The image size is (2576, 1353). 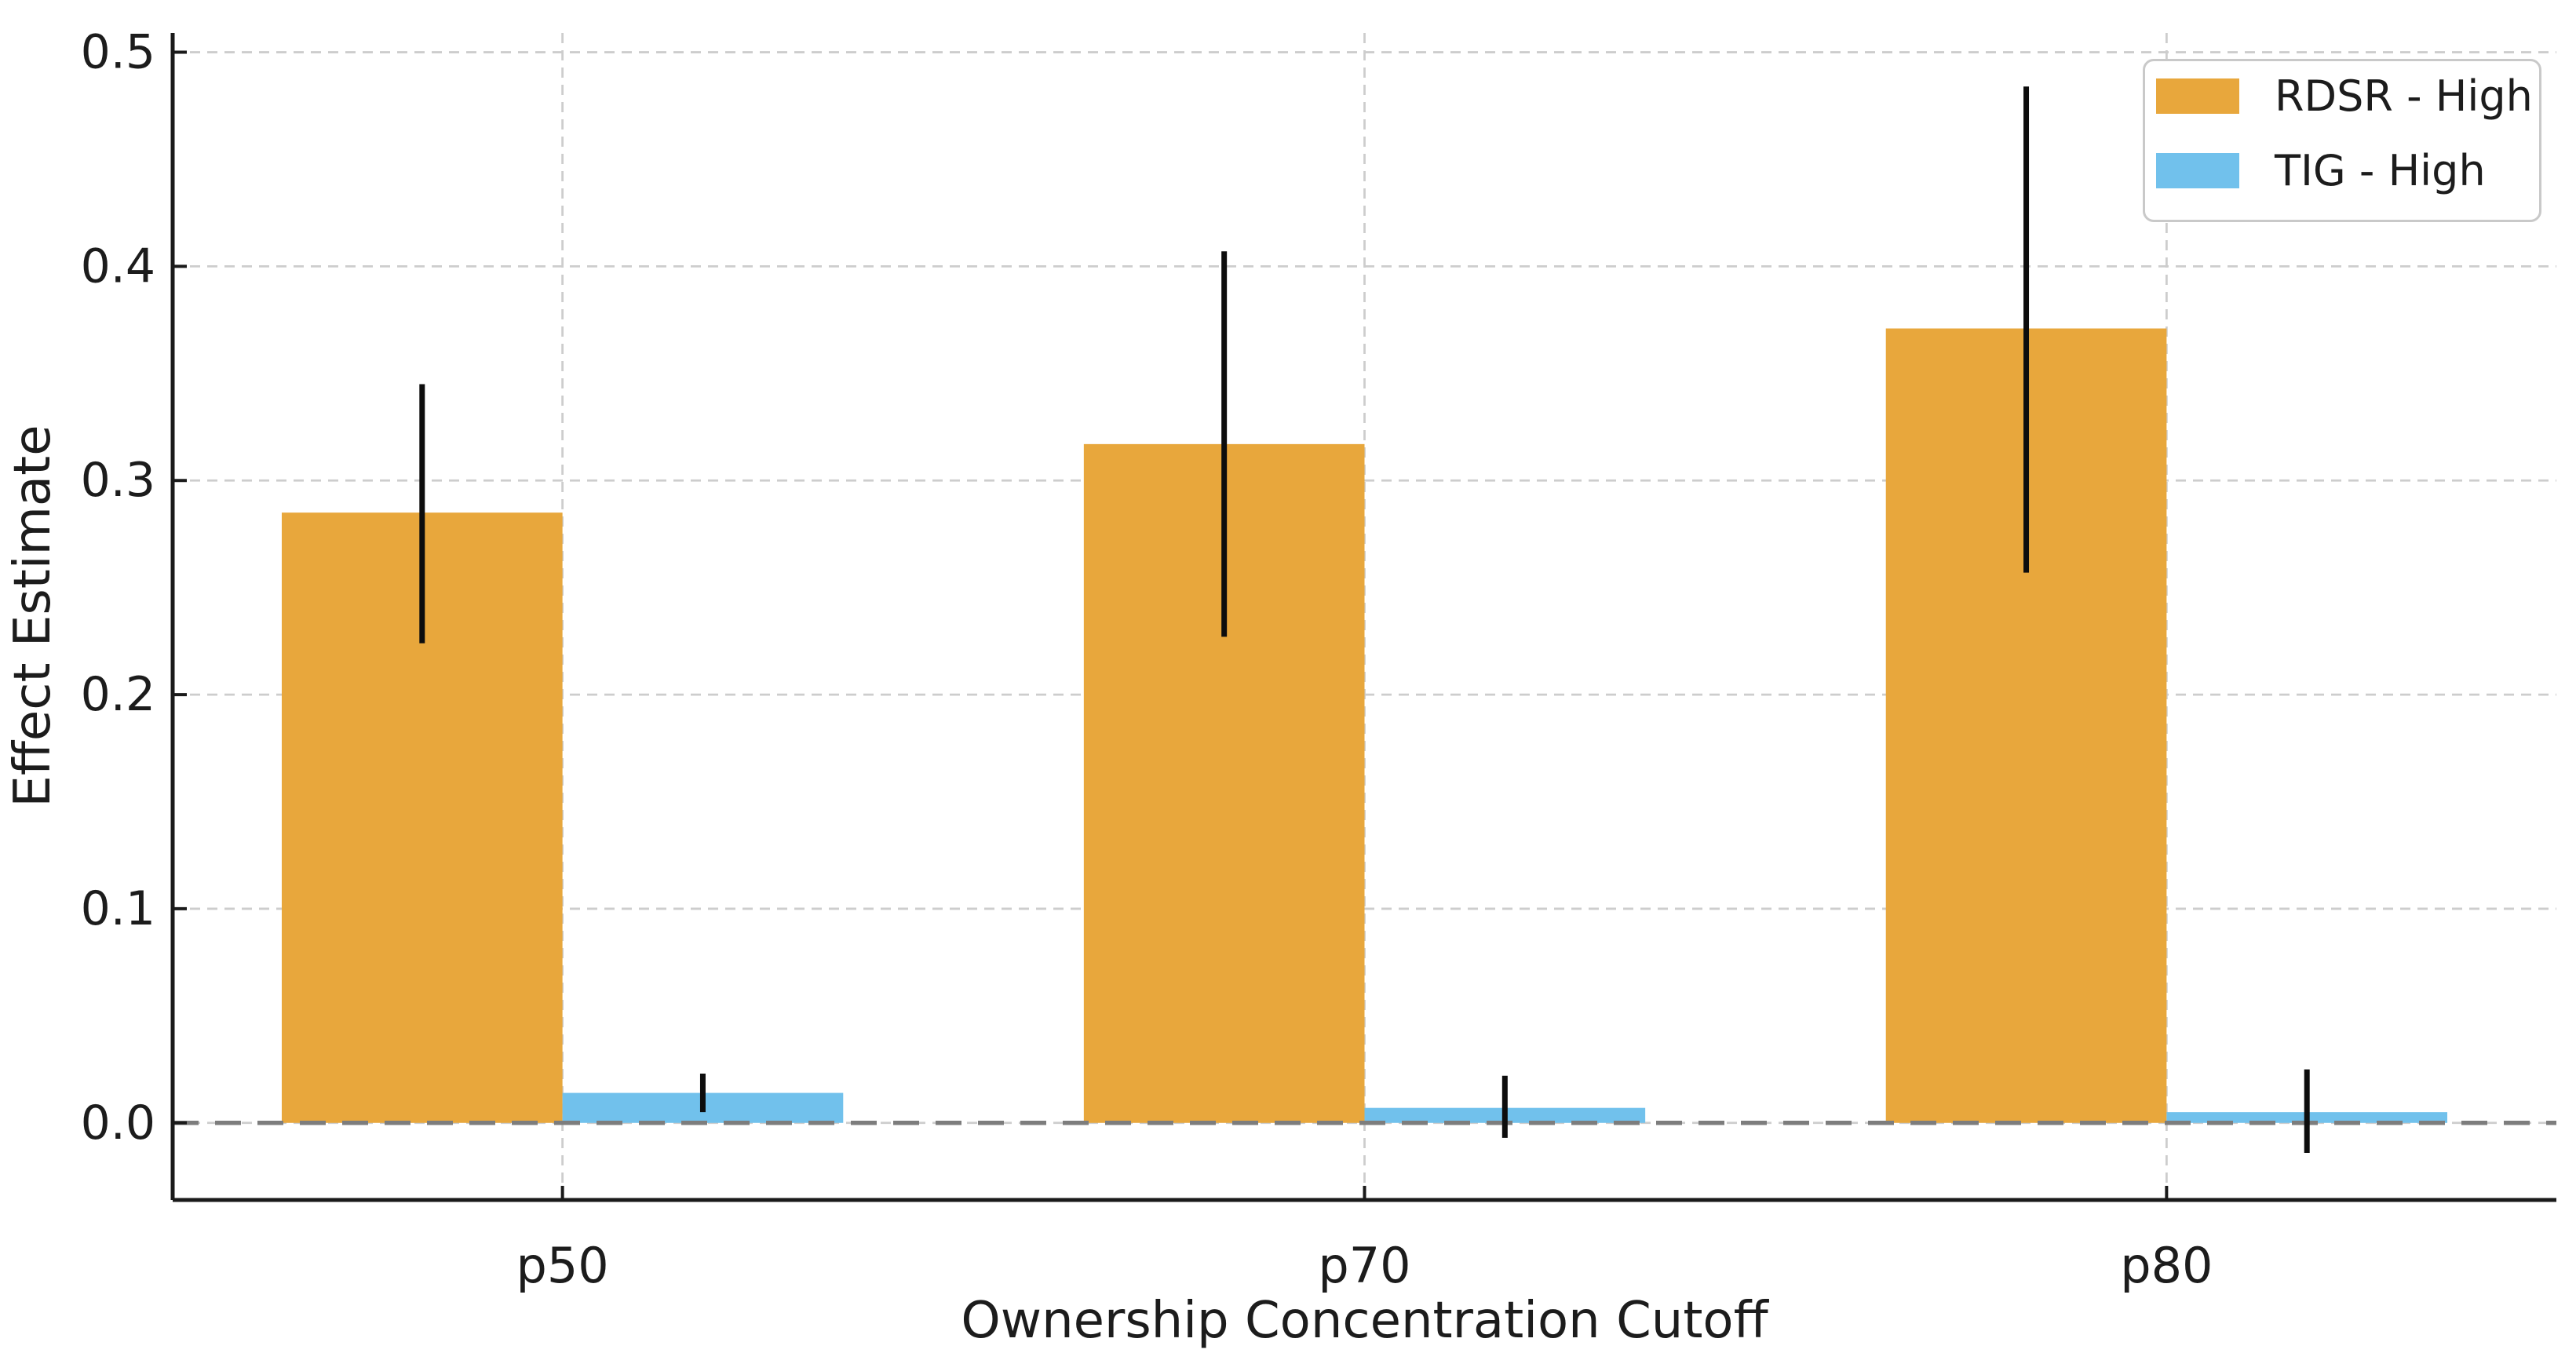 I want to click on y-tick-label: 0.5, so click(x=118, y=52).